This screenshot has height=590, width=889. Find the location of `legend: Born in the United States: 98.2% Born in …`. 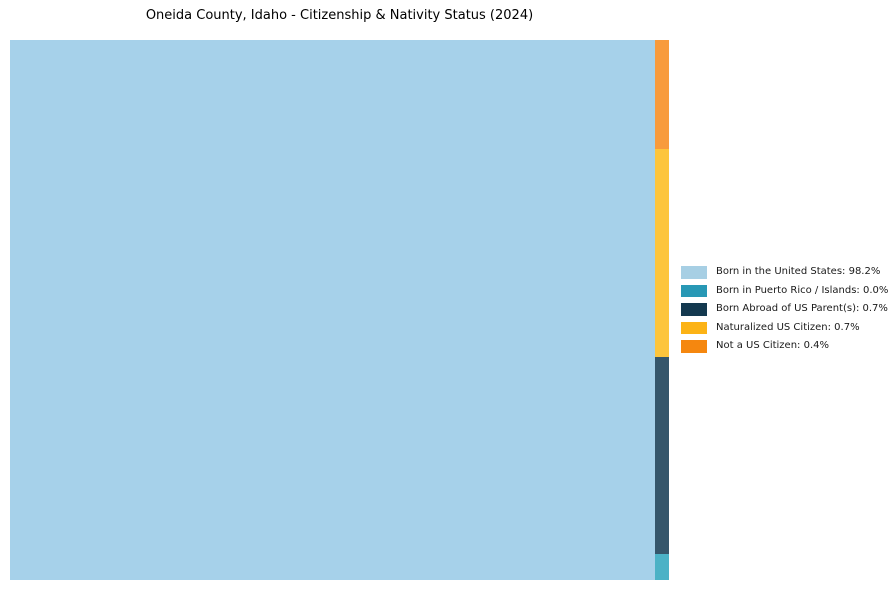

legend: Born in the United States: 98.2% Born in … is located at coordinates (784, 312).